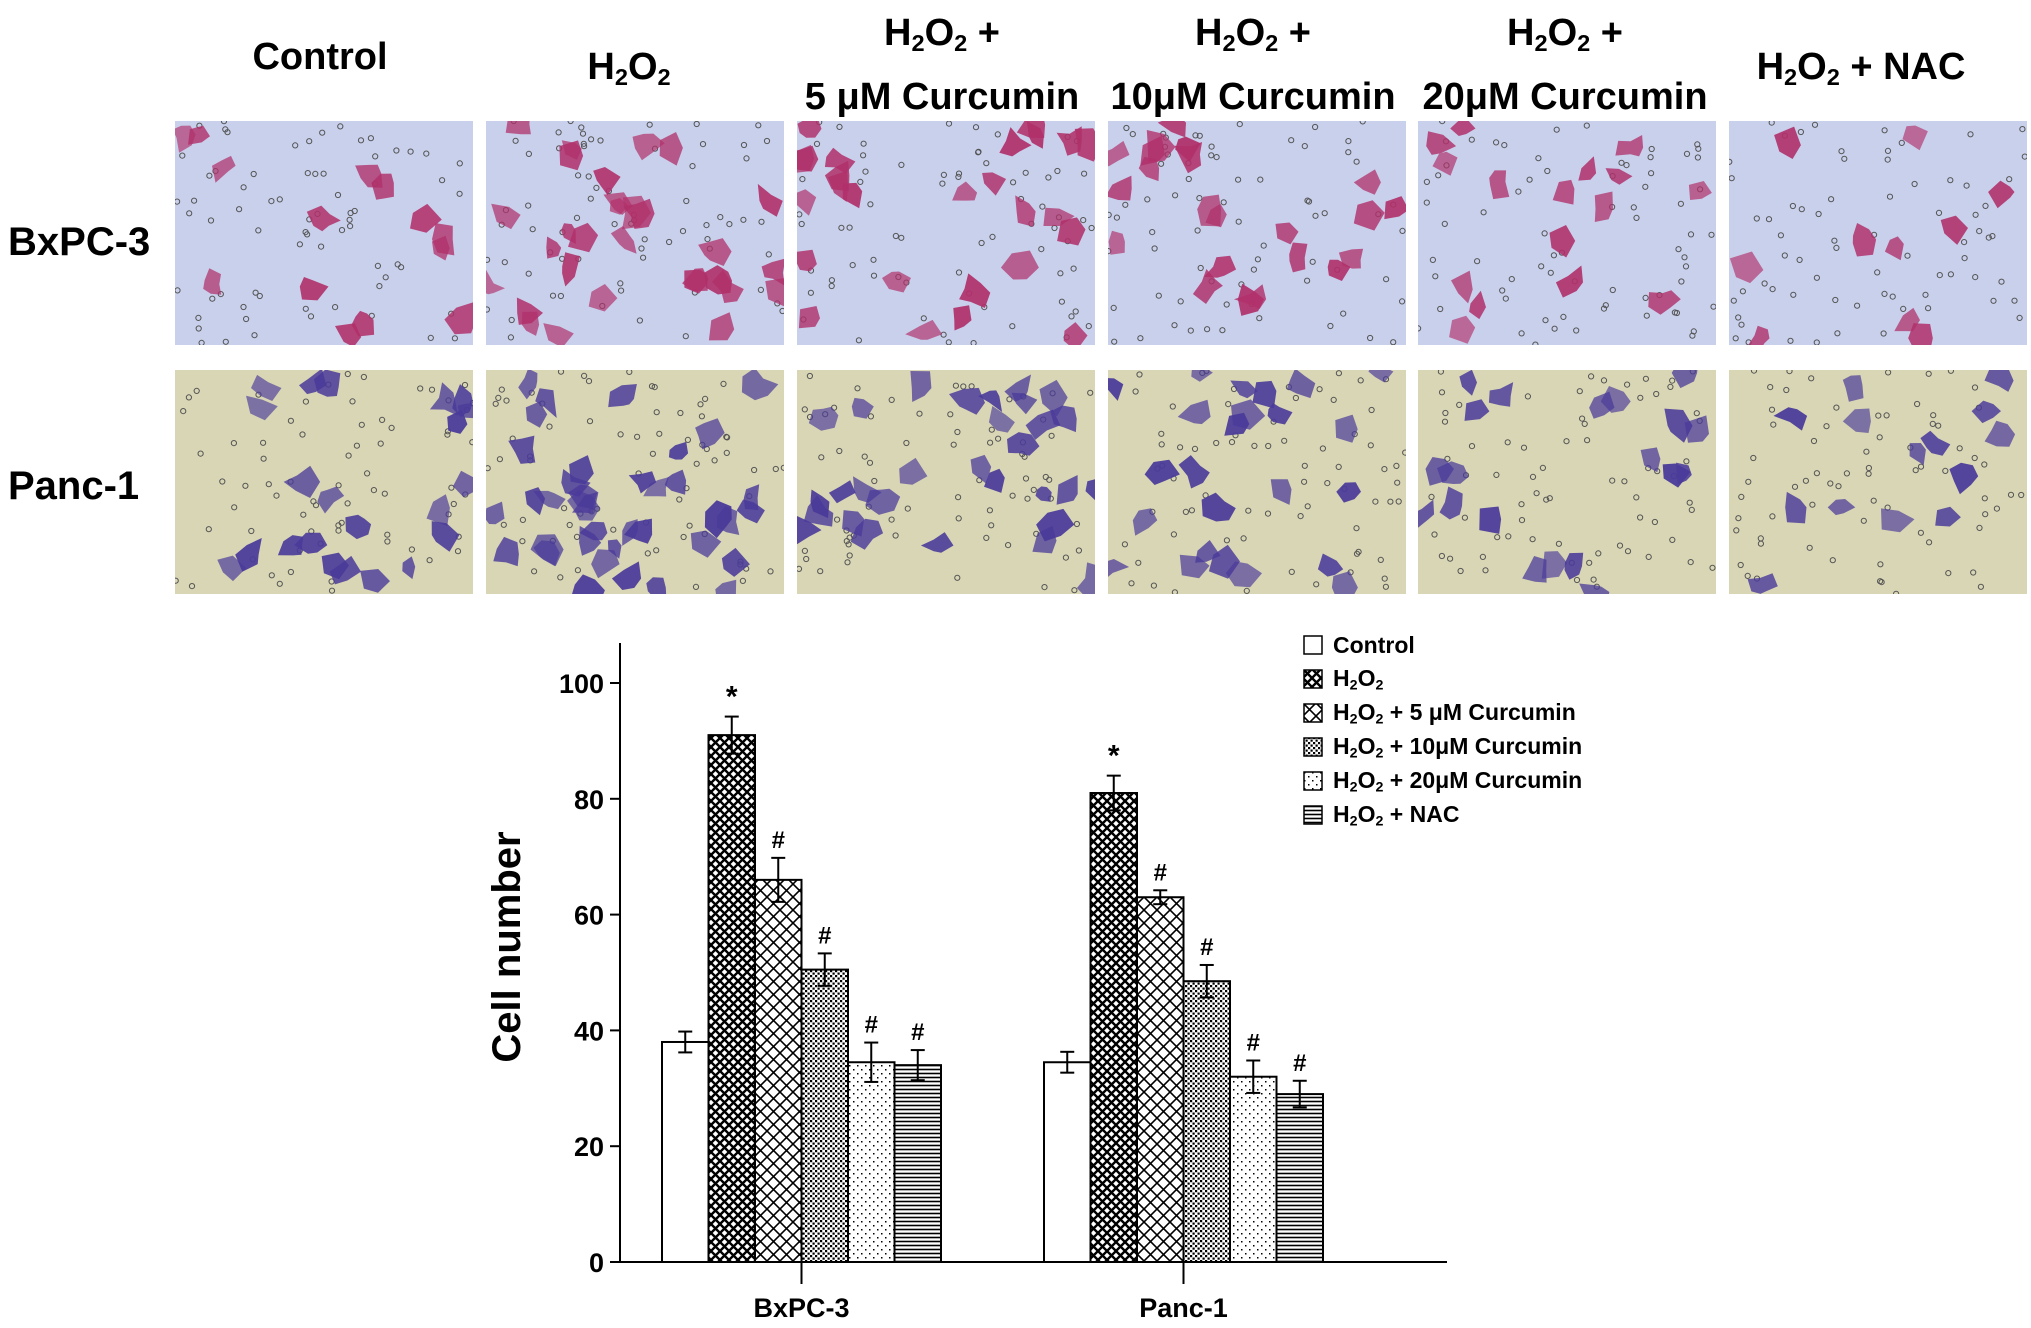 Image resolution: width=2031 pixels, height=1328 pixels. I want to click on legend-item: H2O2 + NAC, so click(1442, 815).